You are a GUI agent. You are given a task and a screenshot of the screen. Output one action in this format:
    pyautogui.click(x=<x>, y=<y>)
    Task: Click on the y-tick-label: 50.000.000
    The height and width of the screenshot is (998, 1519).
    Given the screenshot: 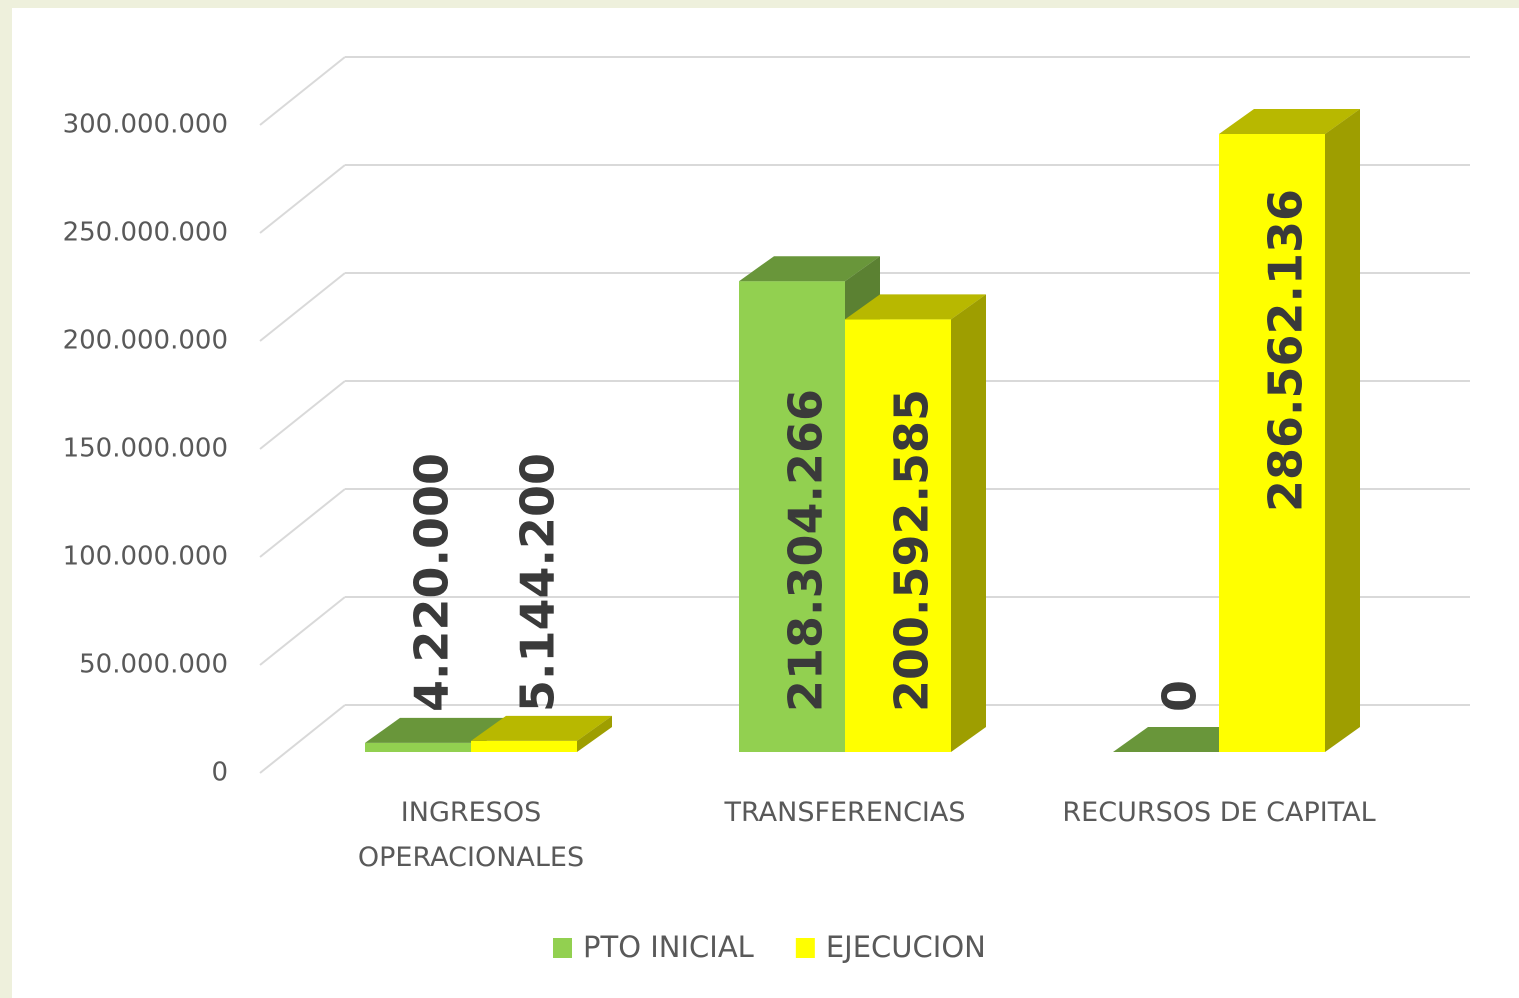 What is the action you would take?
    pyautogui.click(x=153, y=665)
    